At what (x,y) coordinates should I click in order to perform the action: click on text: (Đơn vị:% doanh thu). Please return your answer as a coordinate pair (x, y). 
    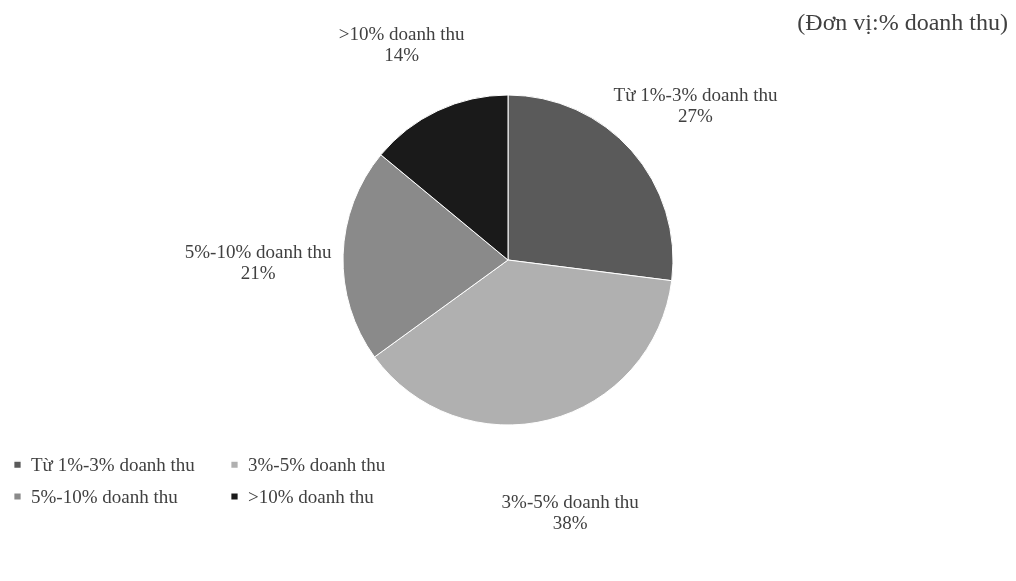
    Looking at the image, I should click on (902, 21).